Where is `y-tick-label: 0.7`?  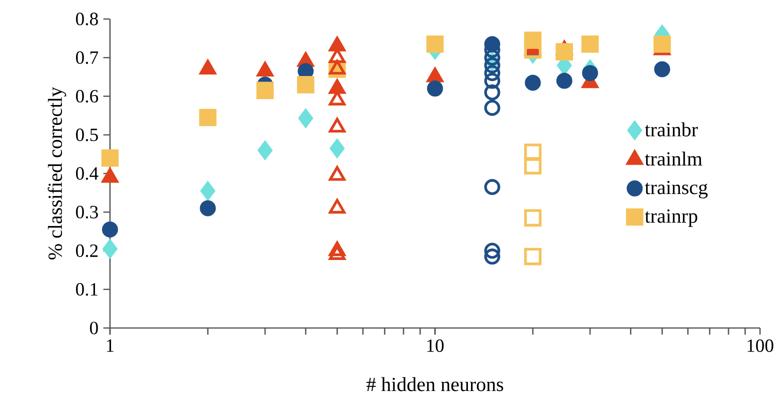 y-tick-label: 0.7 is located at coordinates (87, 57).